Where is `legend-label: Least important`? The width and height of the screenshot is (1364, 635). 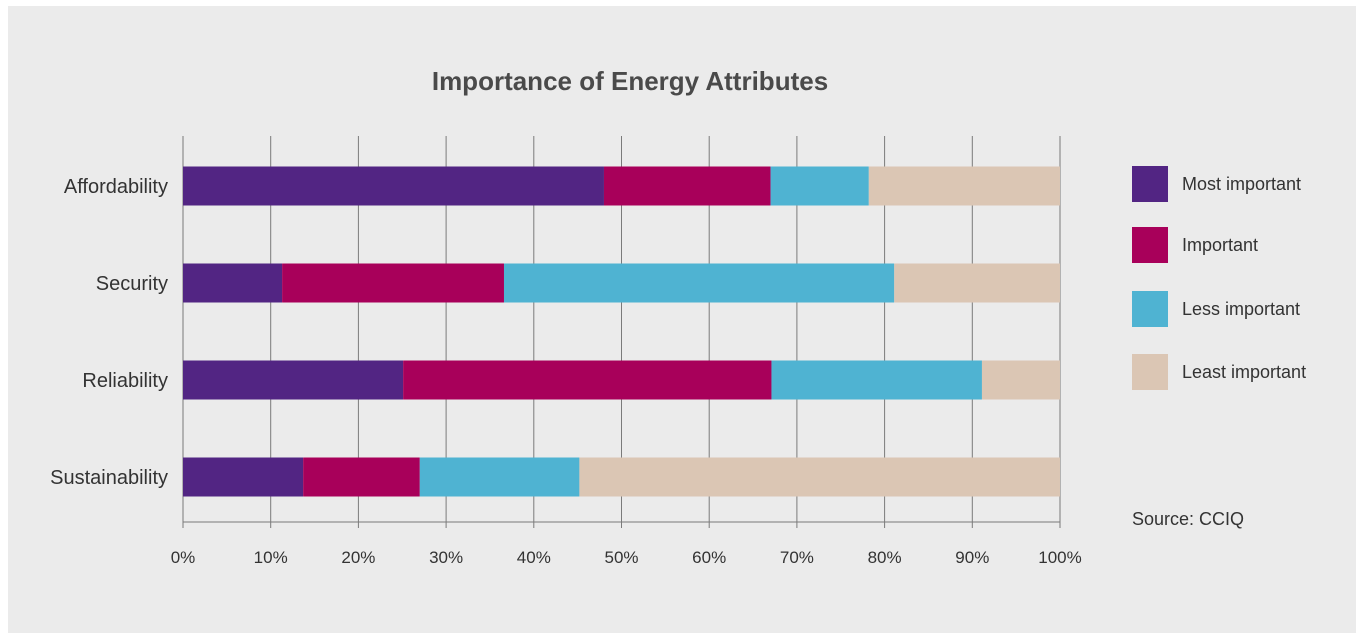
legend-label: Least important is located at coordinates (1244, 372).